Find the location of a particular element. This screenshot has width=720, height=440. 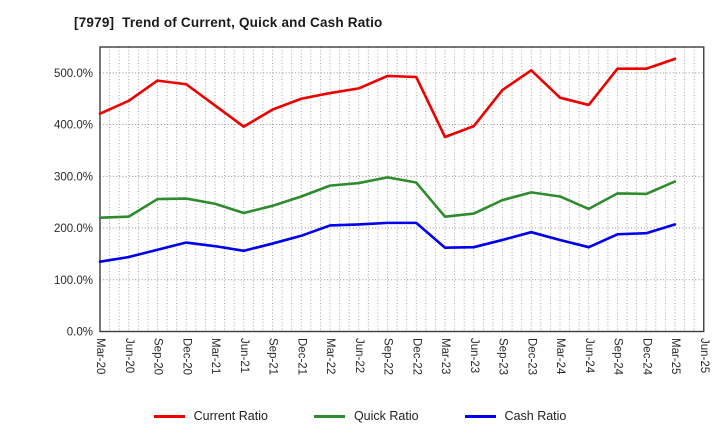

x-tick-label: Sep-20 is located at coordinates (158, 356).